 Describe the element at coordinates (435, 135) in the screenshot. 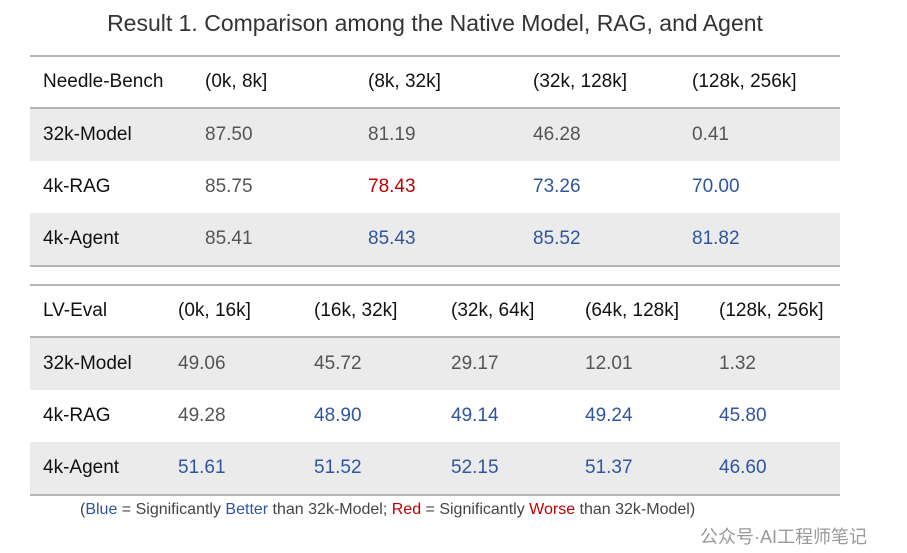

I see `table-row: 32k-Model 87.50 81.19 46.28 0.41` at that location.